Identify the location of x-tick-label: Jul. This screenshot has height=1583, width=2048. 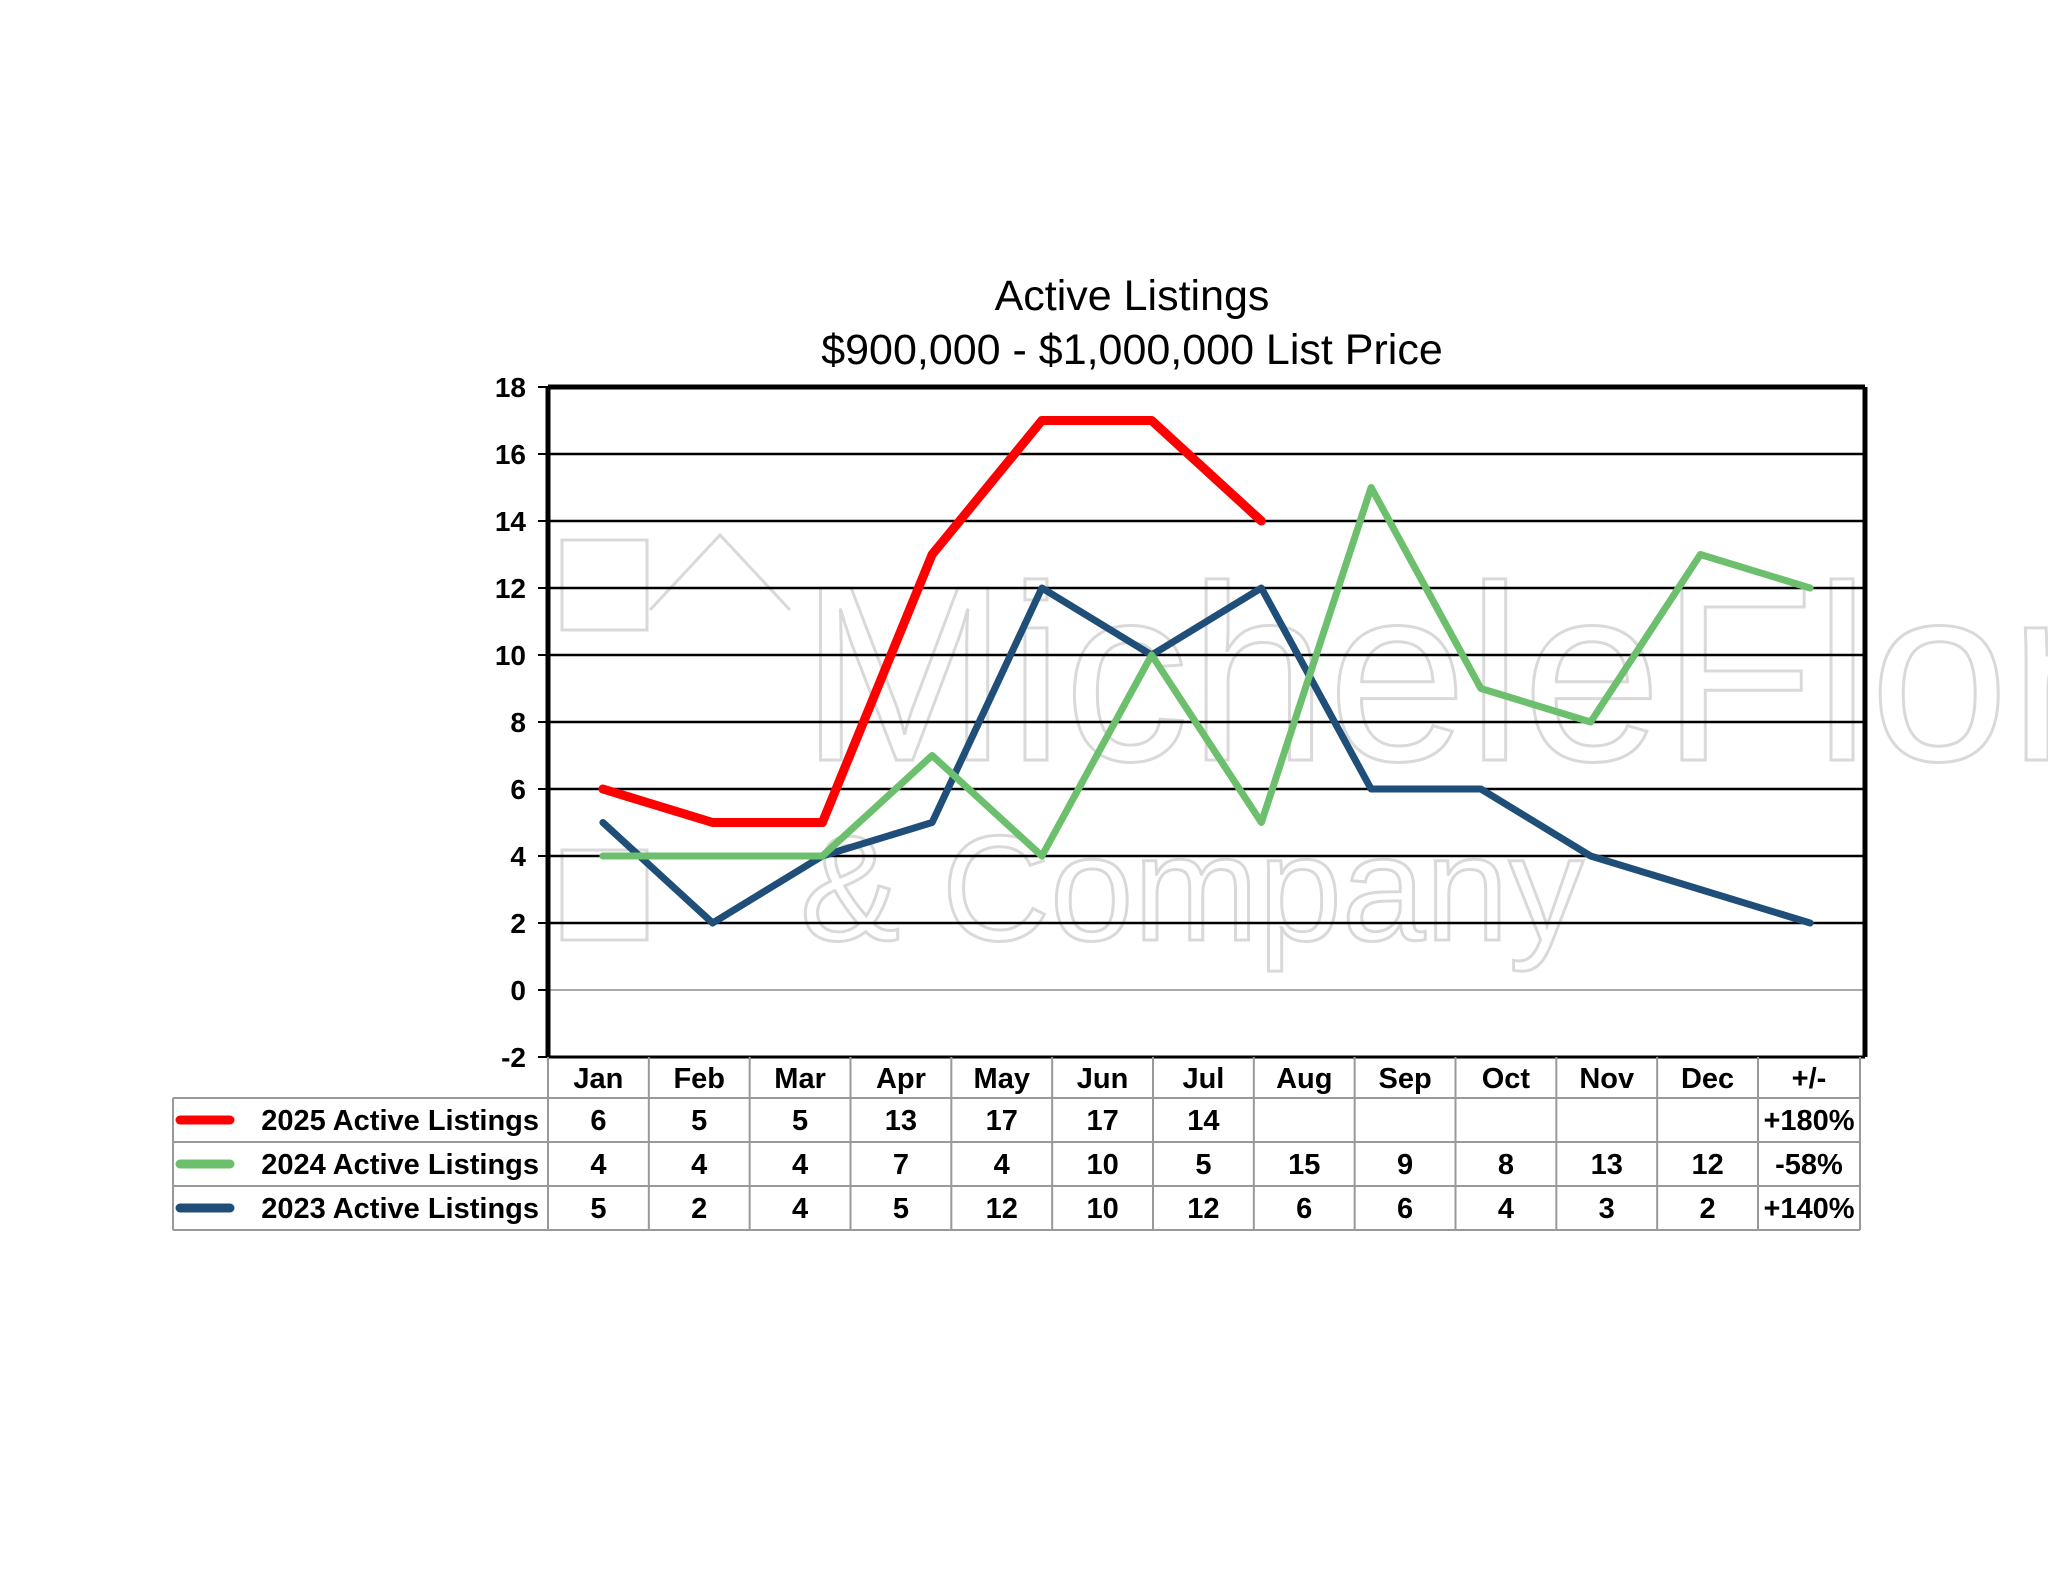
(1203, 1079).